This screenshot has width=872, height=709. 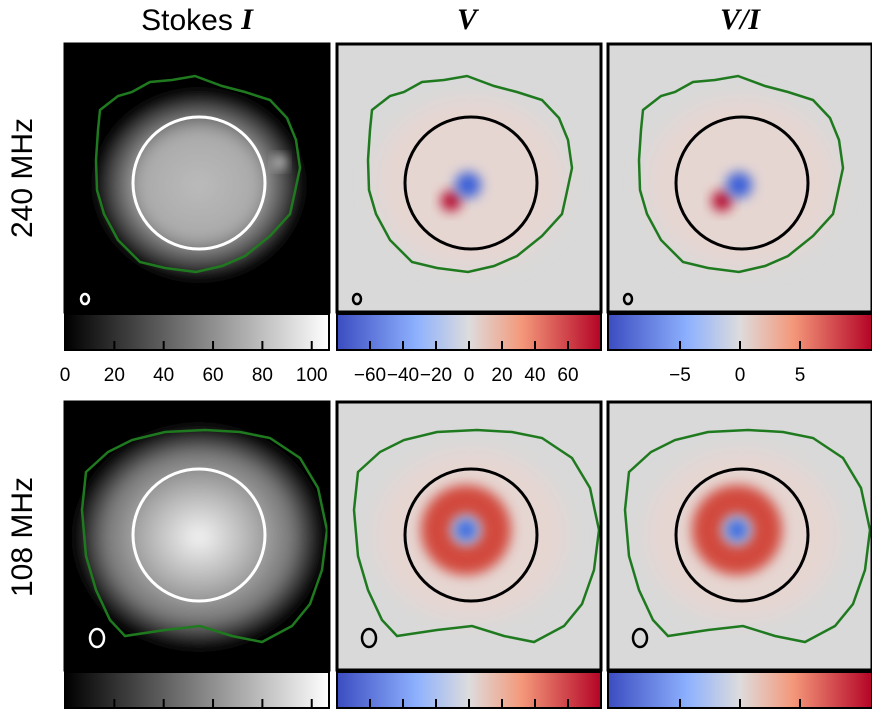 I want to click on colorbar-tick-label: 5, so click(x=800, y=375).